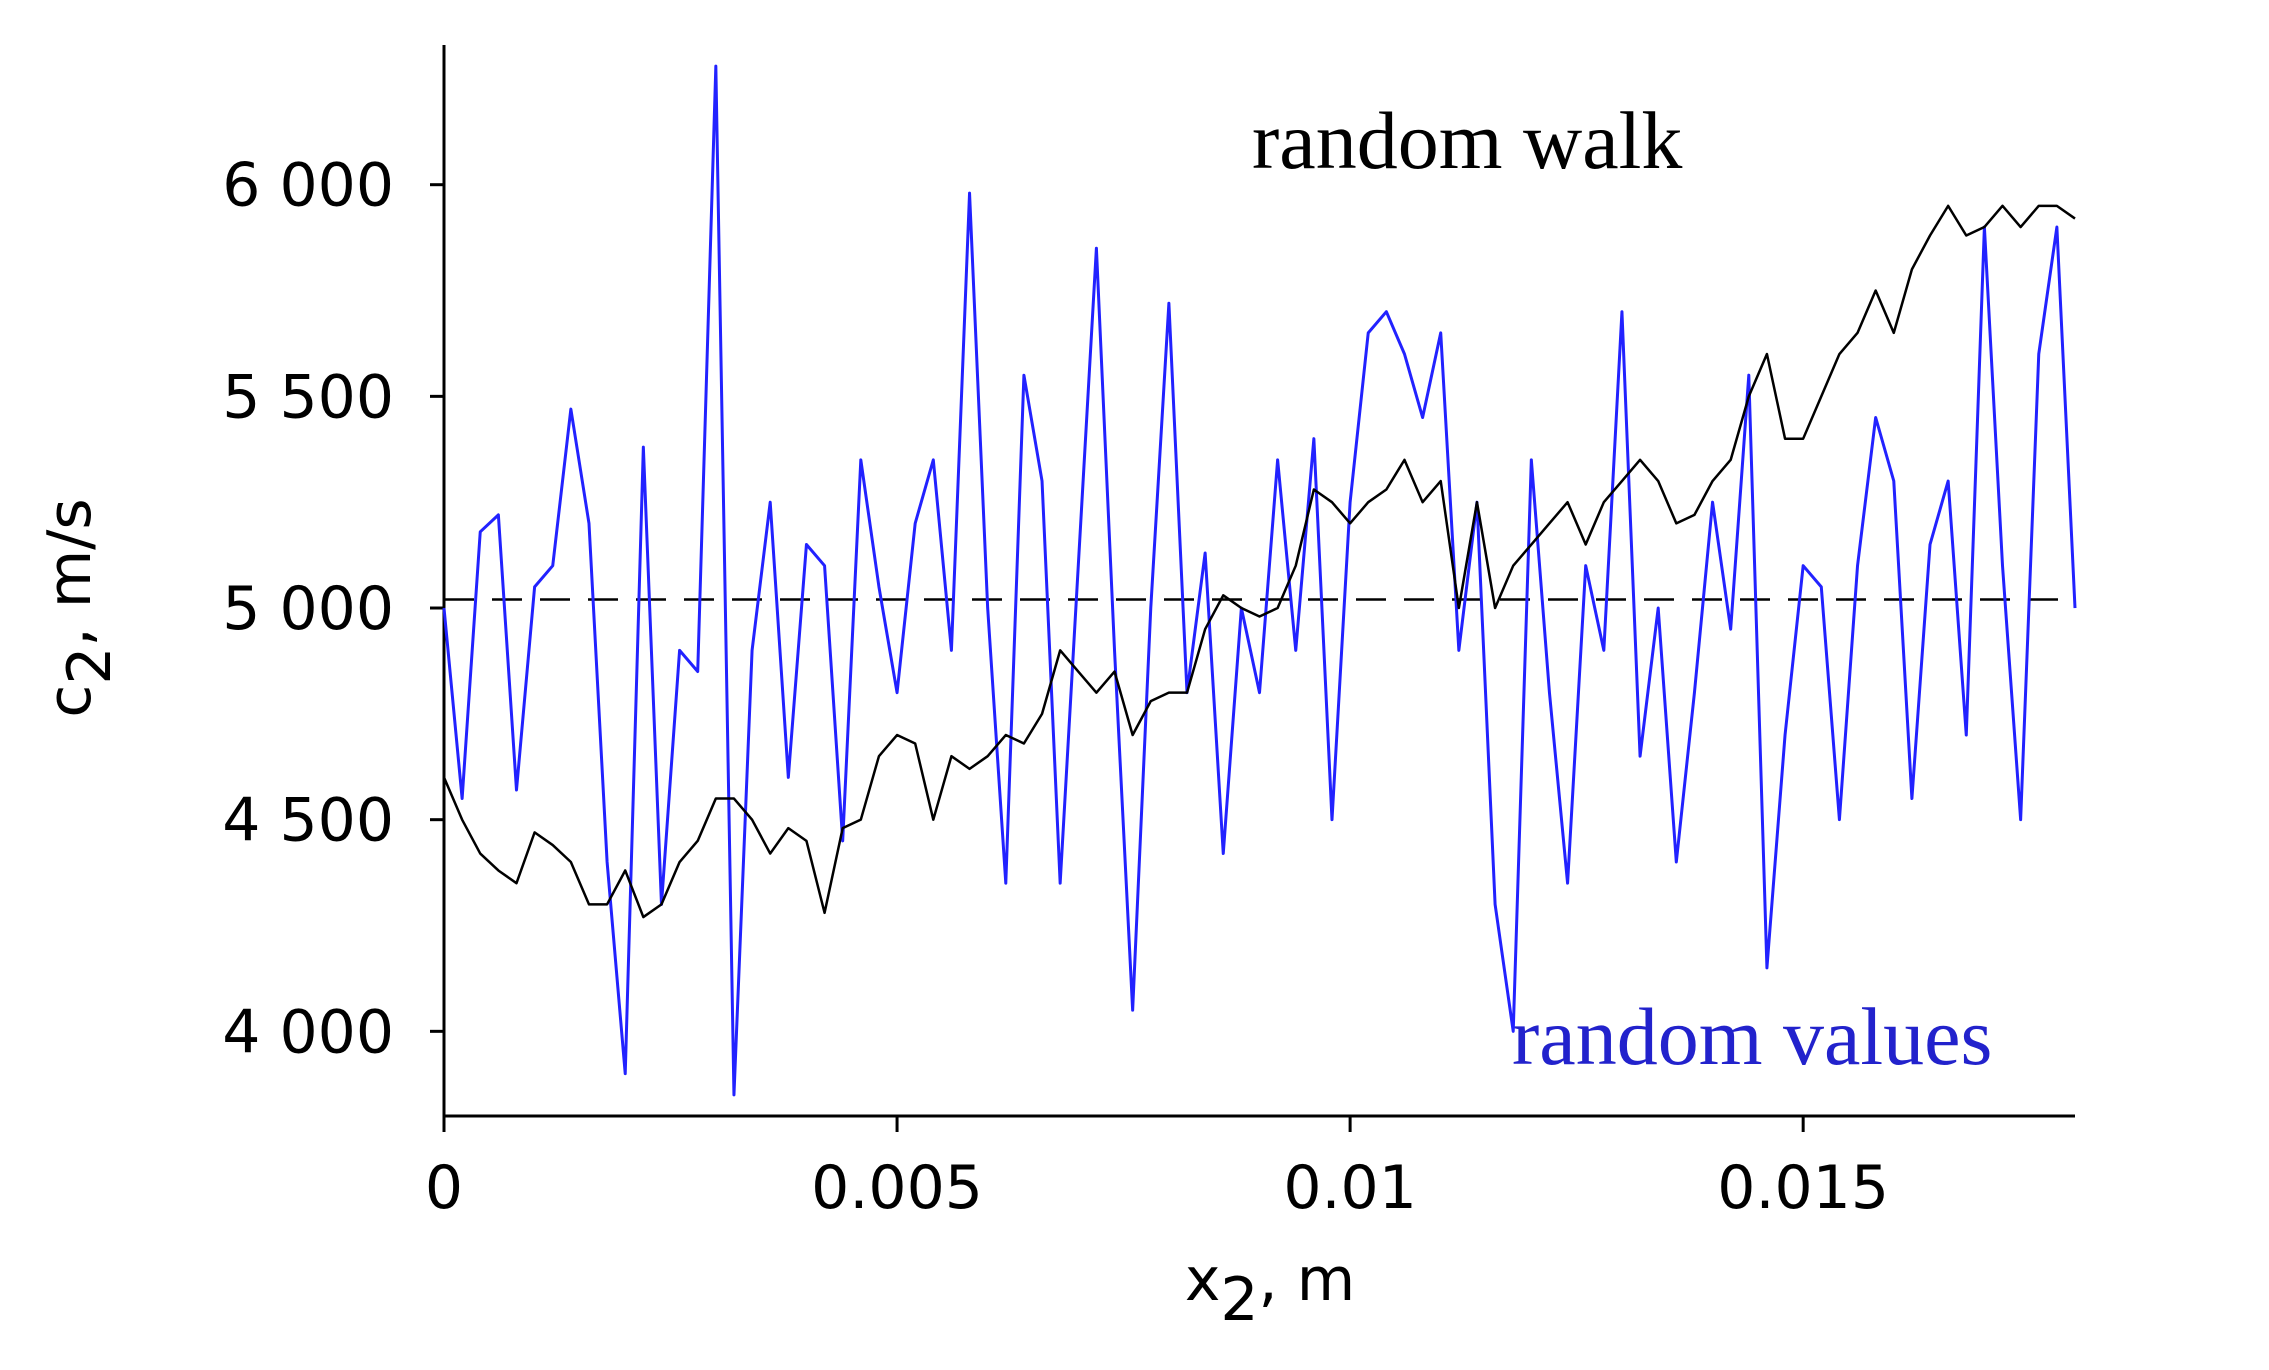 This screenshot has height=1370, width=2269. I want to click on x-tick-label: 0.005, so click(897, 1188).